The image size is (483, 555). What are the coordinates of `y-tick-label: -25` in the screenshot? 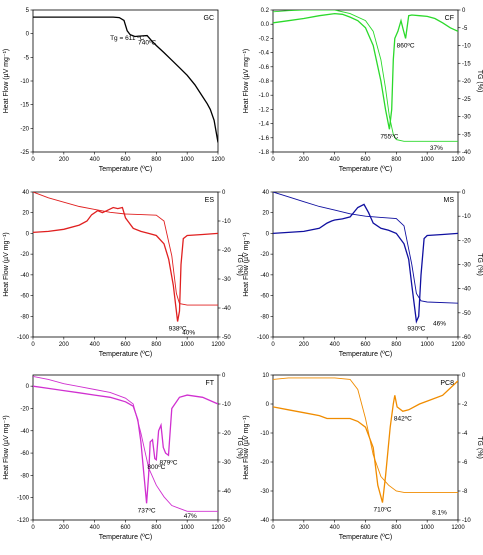 It's located at (24, 153).